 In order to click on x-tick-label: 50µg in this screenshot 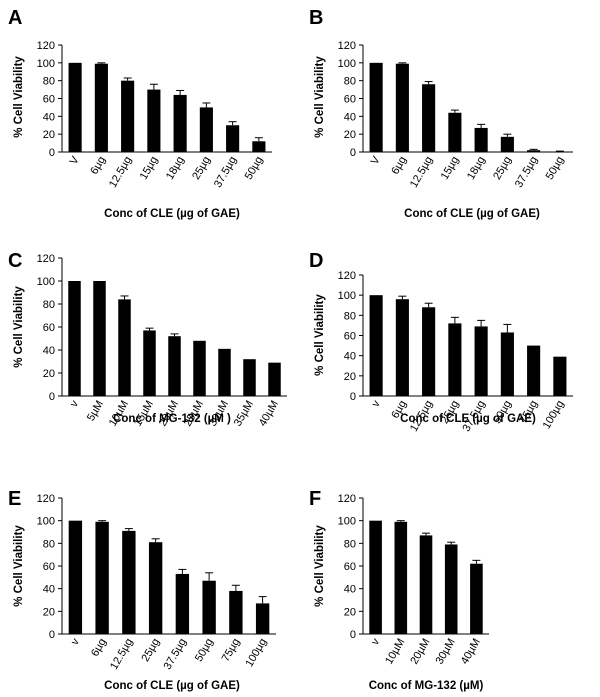, I will do `click(555, 168)`.